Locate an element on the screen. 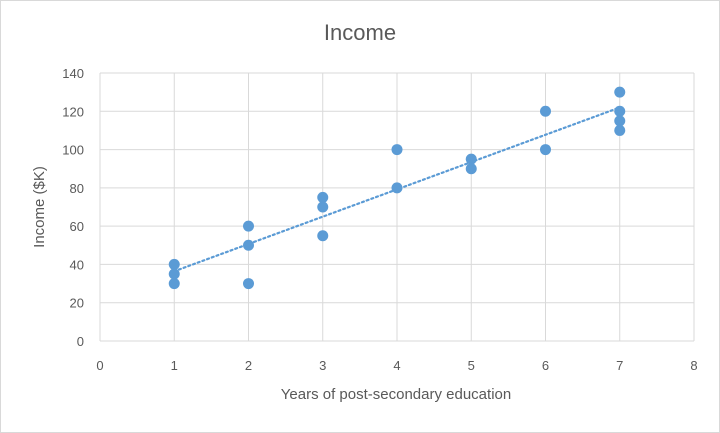  x-axis-ticks: 0 1 2 3 4 5 6 7 8 is located at coordinates (396, 365).